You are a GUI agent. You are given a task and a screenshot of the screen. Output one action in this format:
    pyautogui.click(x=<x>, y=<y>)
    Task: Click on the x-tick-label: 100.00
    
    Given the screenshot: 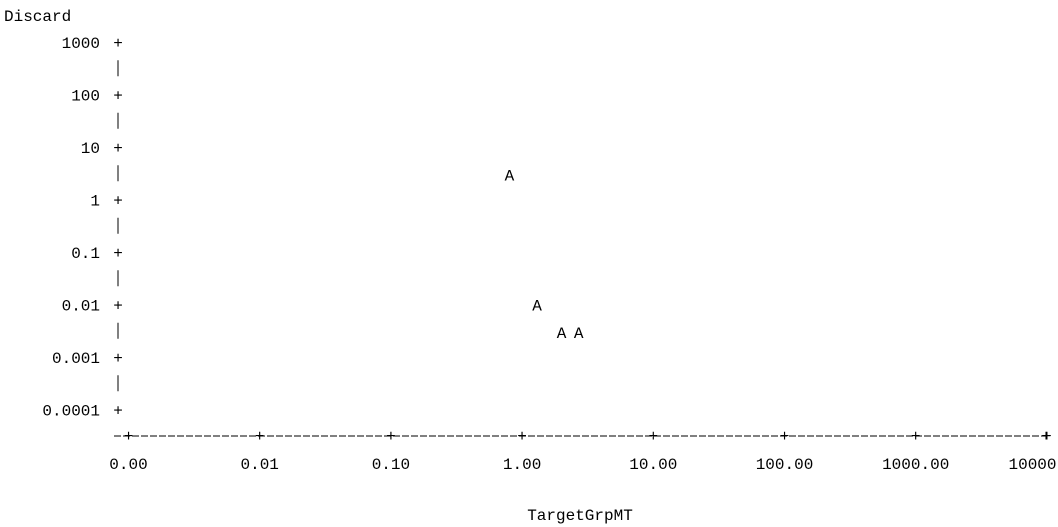 What is the action you would take?
    pyautogui.click(x=785, y=465)
    